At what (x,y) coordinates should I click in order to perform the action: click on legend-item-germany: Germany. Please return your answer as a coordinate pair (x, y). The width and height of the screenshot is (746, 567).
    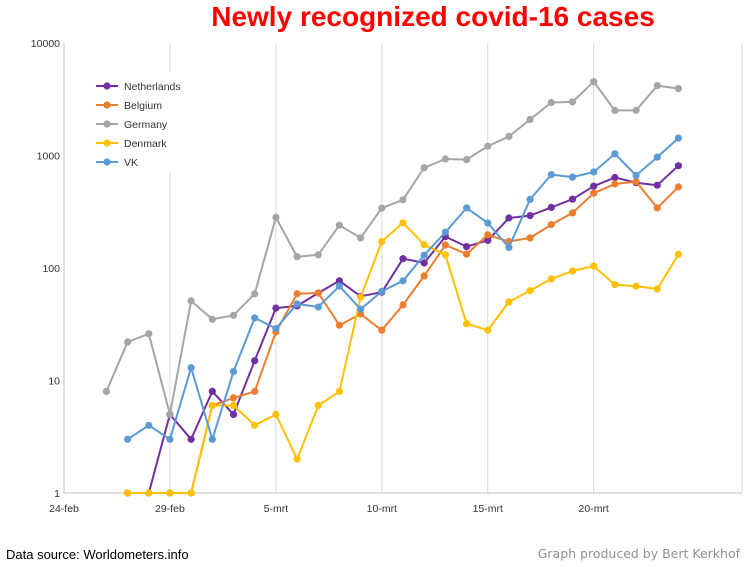
    Looking at the image, I should click on (132, 125).